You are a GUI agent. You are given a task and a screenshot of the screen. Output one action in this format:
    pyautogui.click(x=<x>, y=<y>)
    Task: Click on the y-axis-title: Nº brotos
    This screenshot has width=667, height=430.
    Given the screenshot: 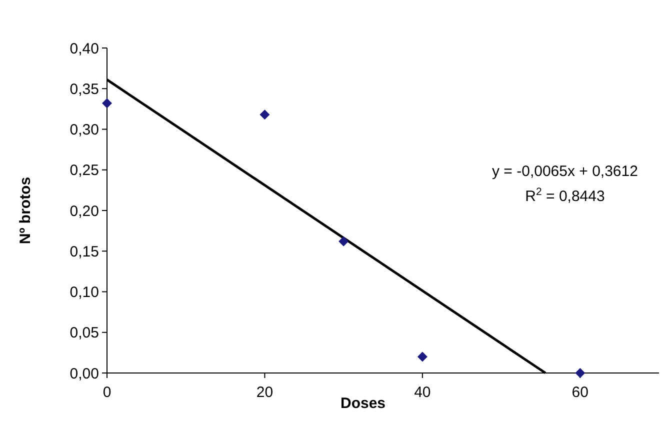 What is the action you would take?
    pyautogui.click(x=25, y=210)
    